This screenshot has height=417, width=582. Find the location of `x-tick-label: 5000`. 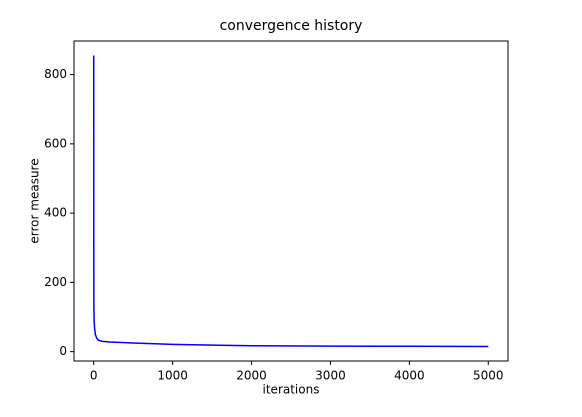

x-tick-label: 5000 is located at coordinates (488, 376).